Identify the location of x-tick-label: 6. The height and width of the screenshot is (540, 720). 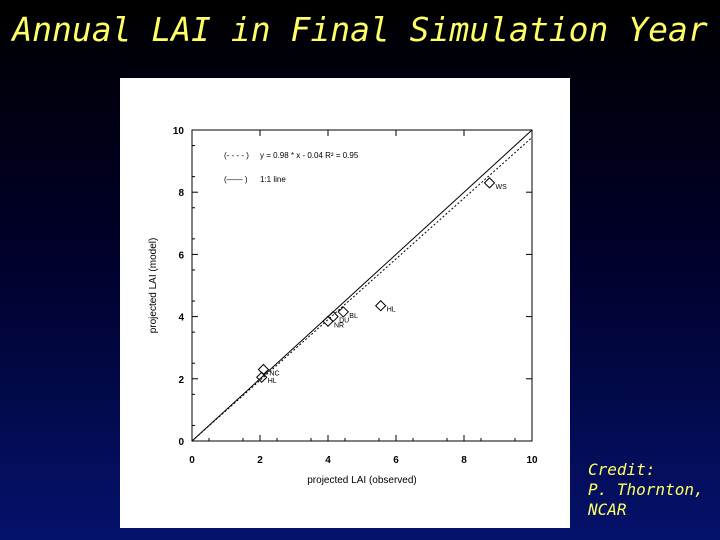
(396, 460).